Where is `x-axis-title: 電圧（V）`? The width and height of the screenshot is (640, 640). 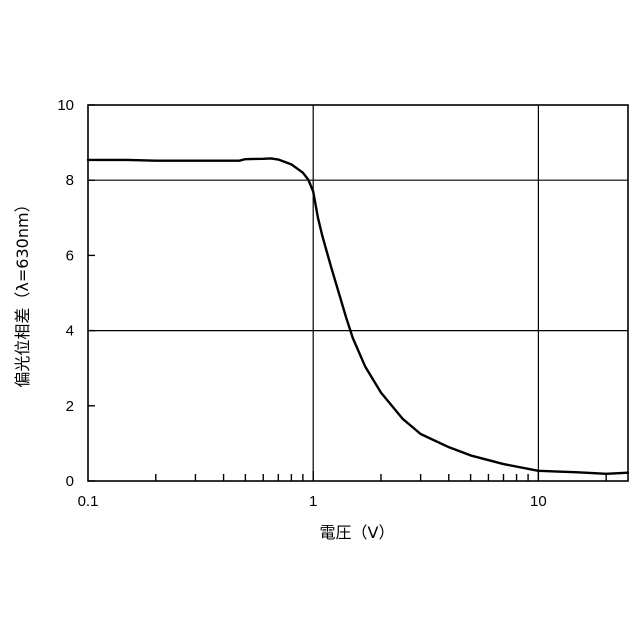
x-axis-title: 電圧（V） is located at coordinates (357, 532).